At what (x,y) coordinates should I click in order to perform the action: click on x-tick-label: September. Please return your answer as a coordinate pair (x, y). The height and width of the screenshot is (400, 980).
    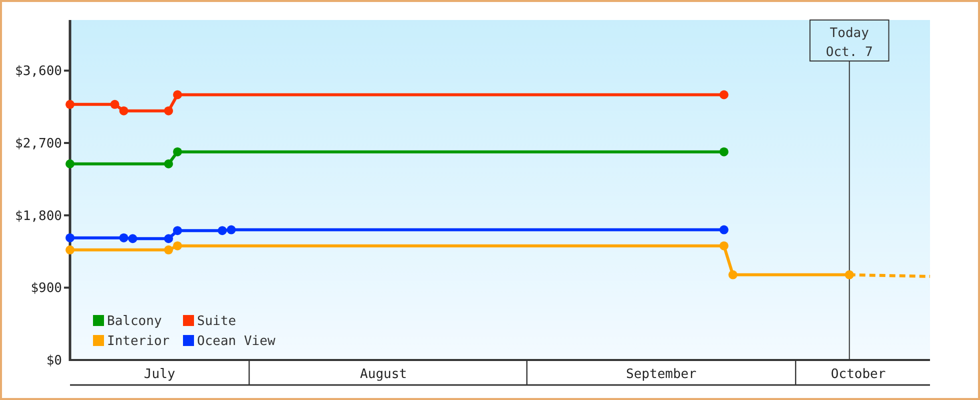
    Looking at the image, I should click on (661, 374).